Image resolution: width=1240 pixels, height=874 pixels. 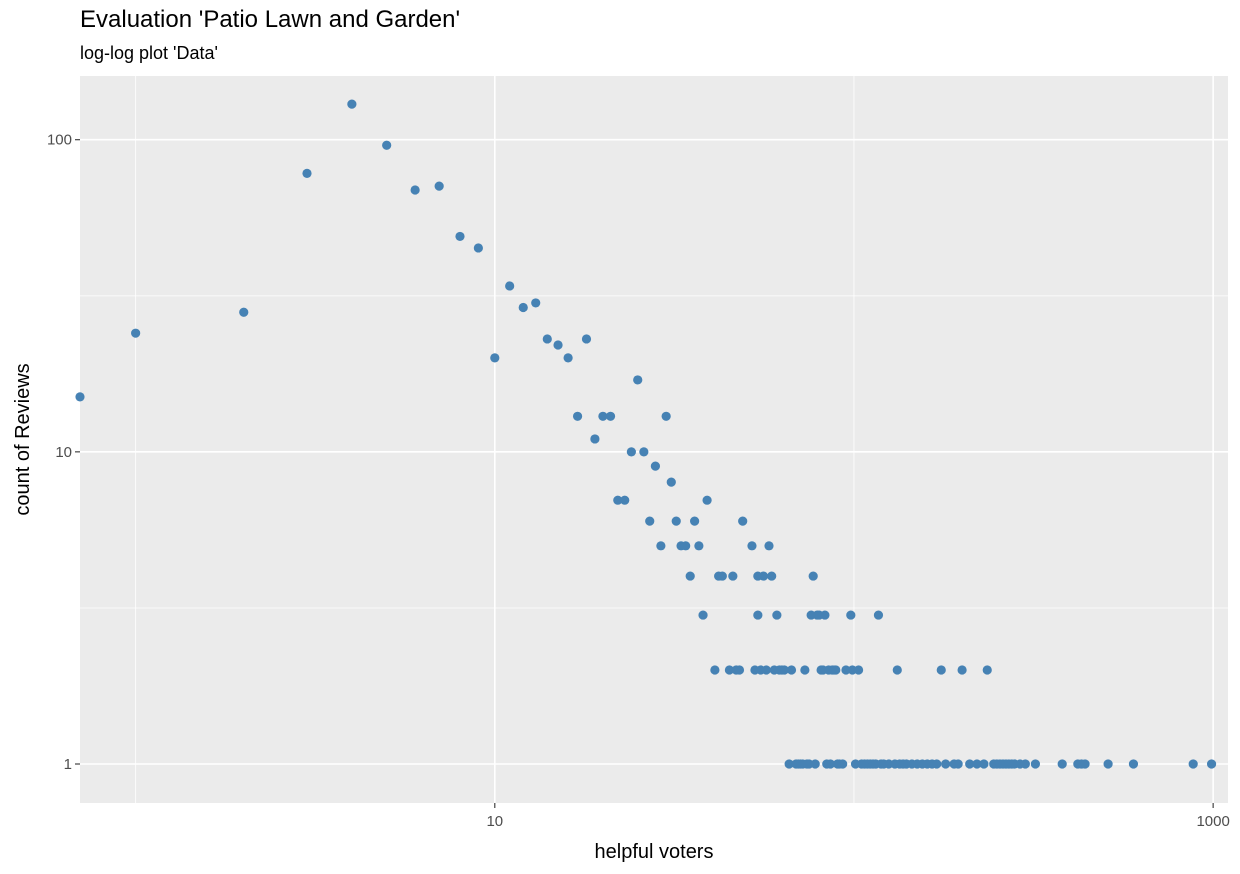 What do you see at coordinates (494, 821) in the screenshot?
I see `x-tick-label: 10` at bounding box center [494, 821].